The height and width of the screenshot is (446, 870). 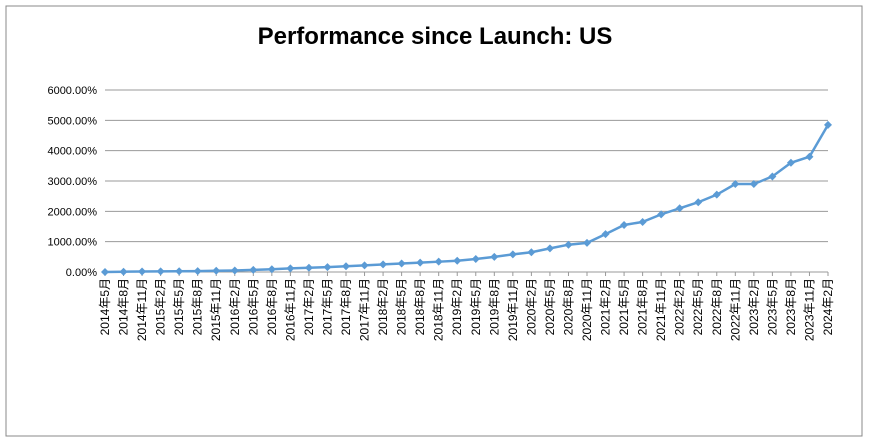 I want to click on x-tick-label: 2021年5月, so click(x=624, y=306).